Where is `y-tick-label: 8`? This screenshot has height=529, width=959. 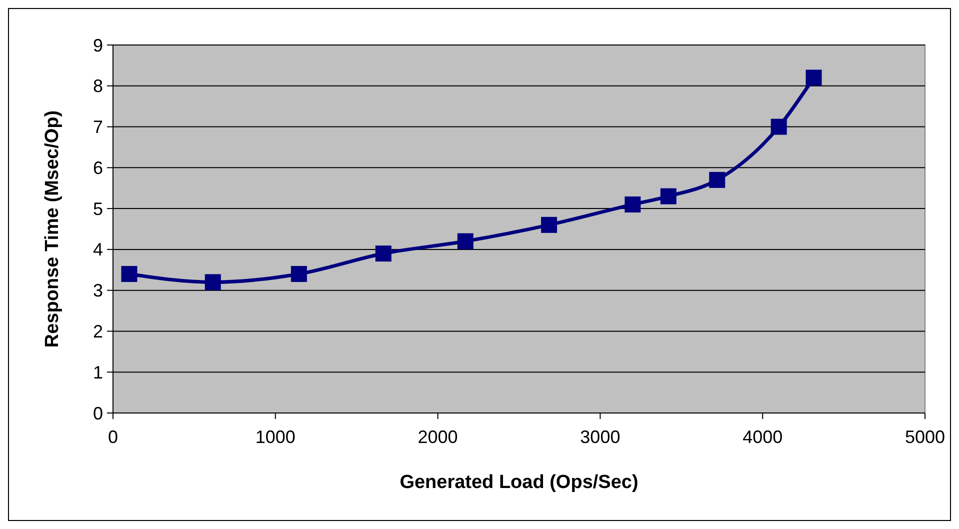
y-tick-label: 8 is located at coordinates (97, 86).